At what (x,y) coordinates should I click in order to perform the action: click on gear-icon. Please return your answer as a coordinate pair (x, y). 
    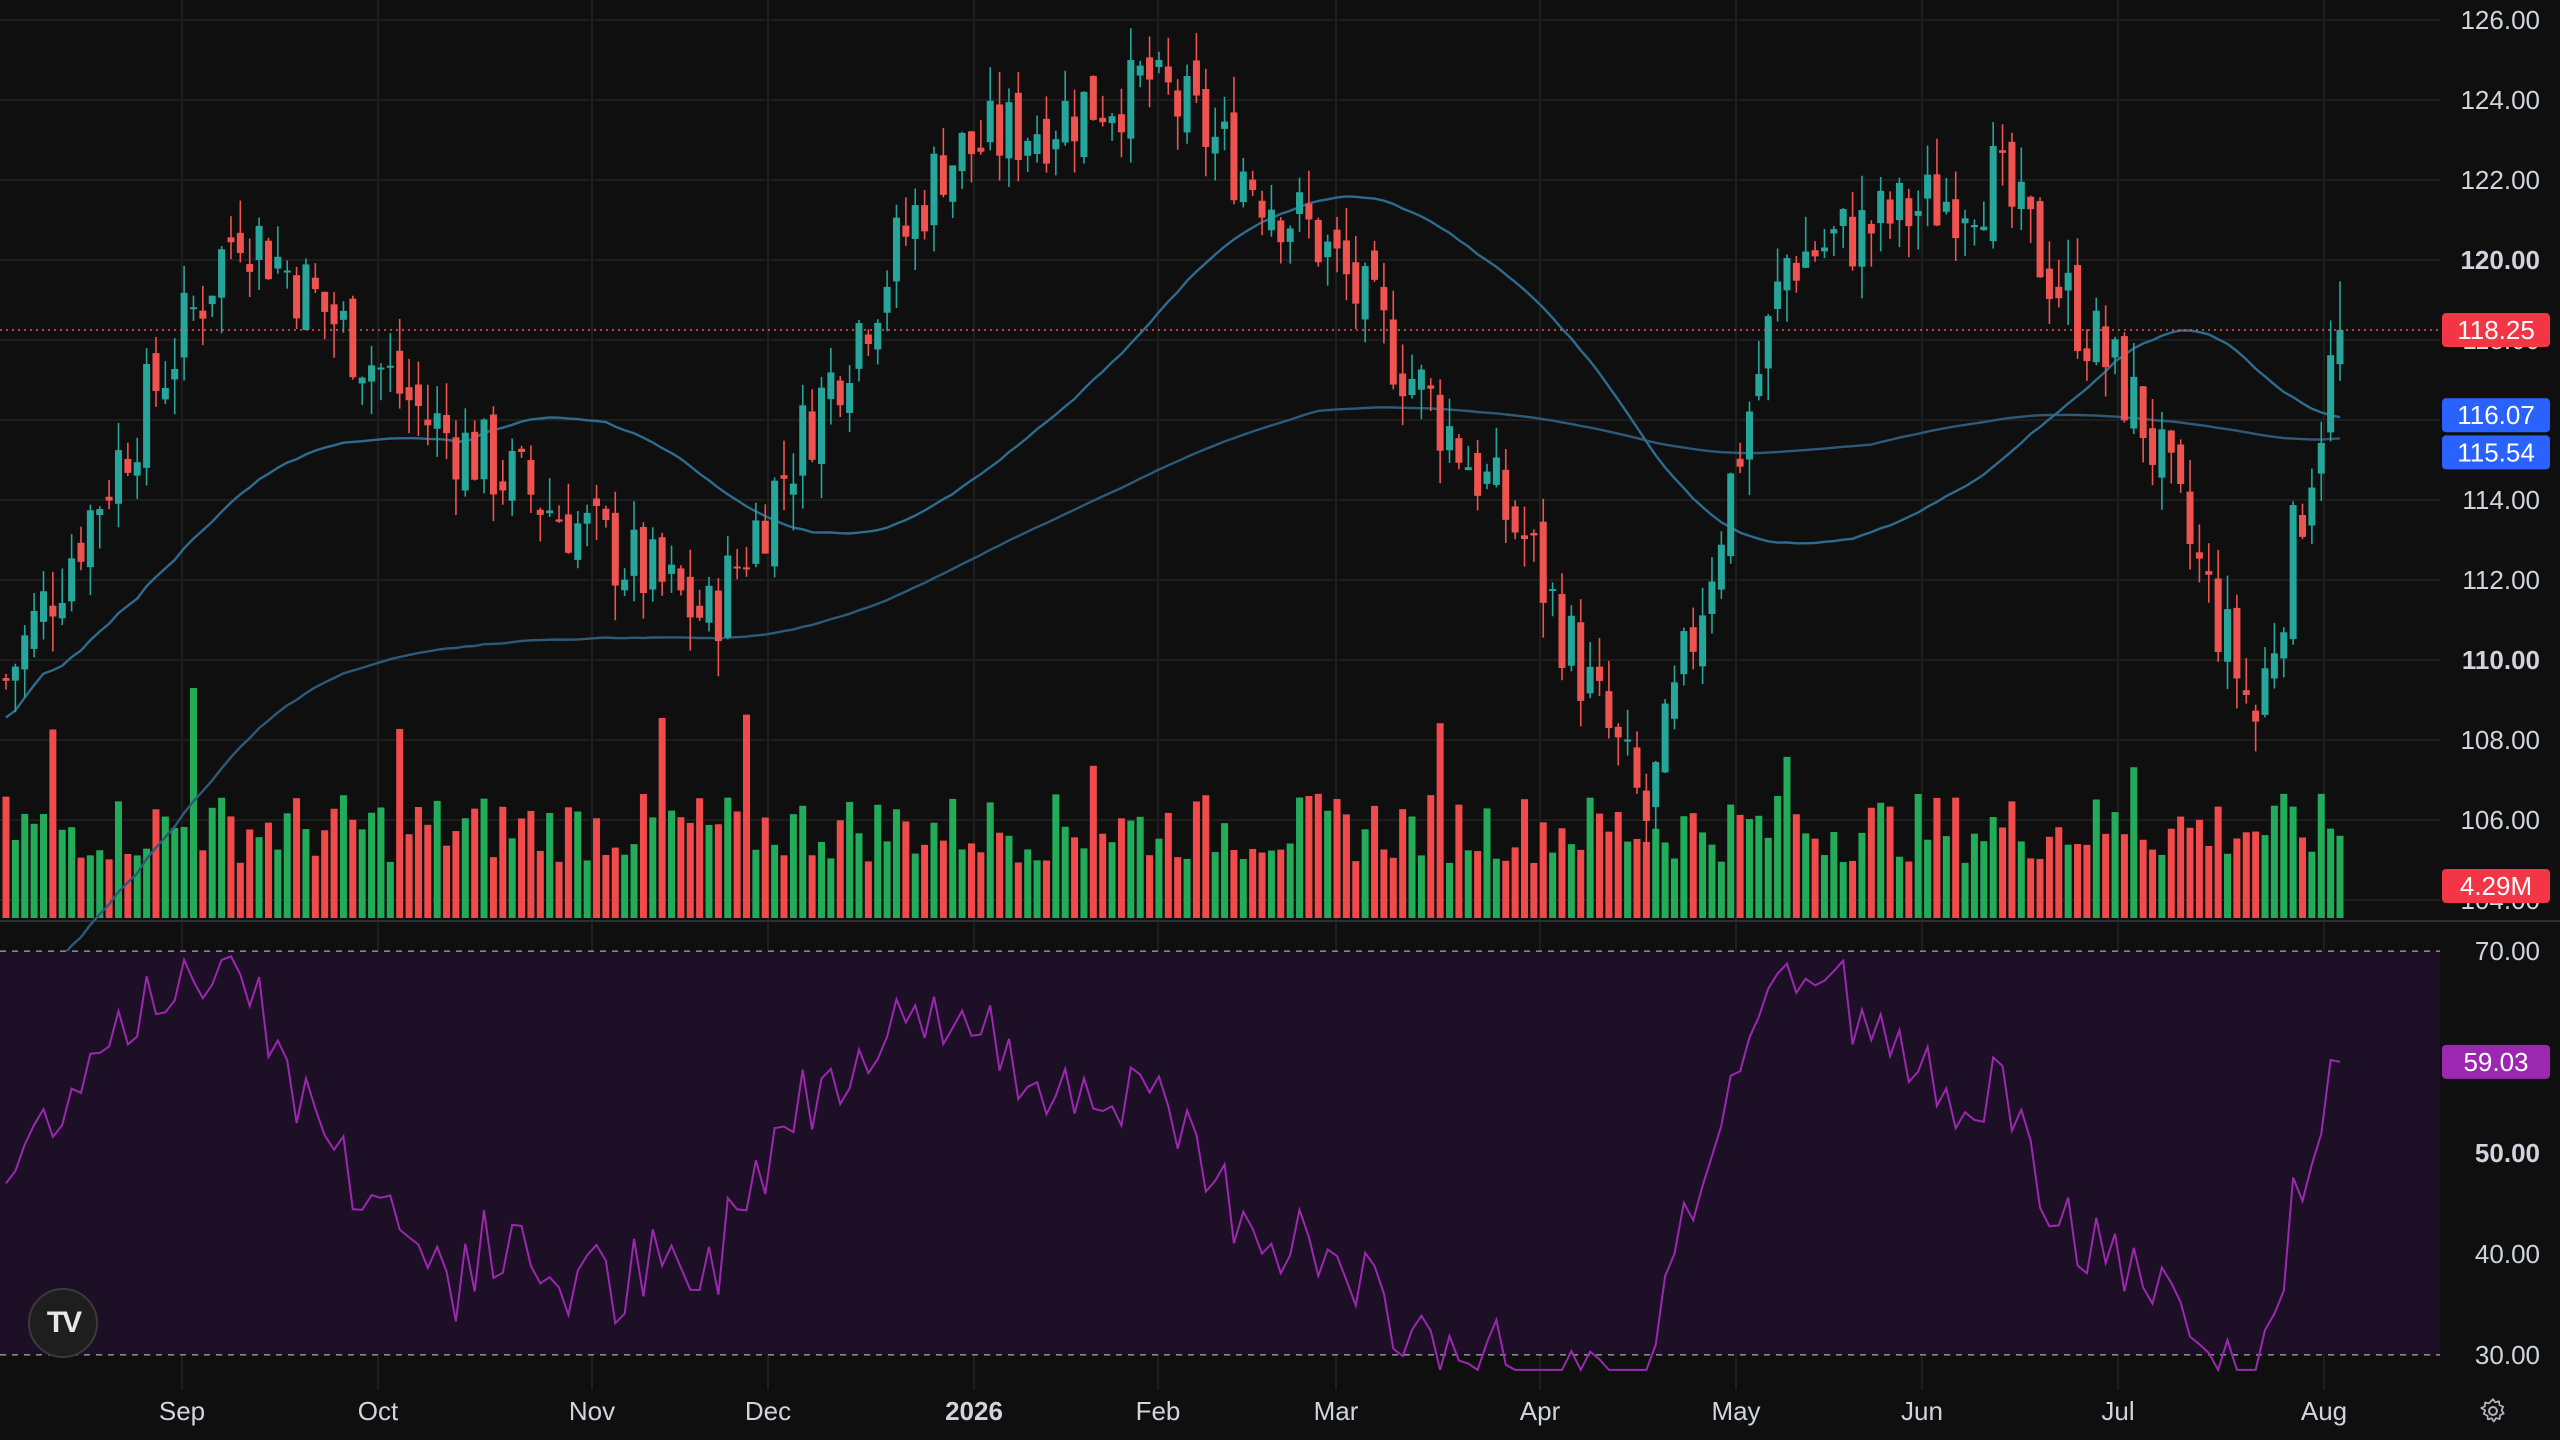
    Looking at the image, I should click on (2493, 1411).